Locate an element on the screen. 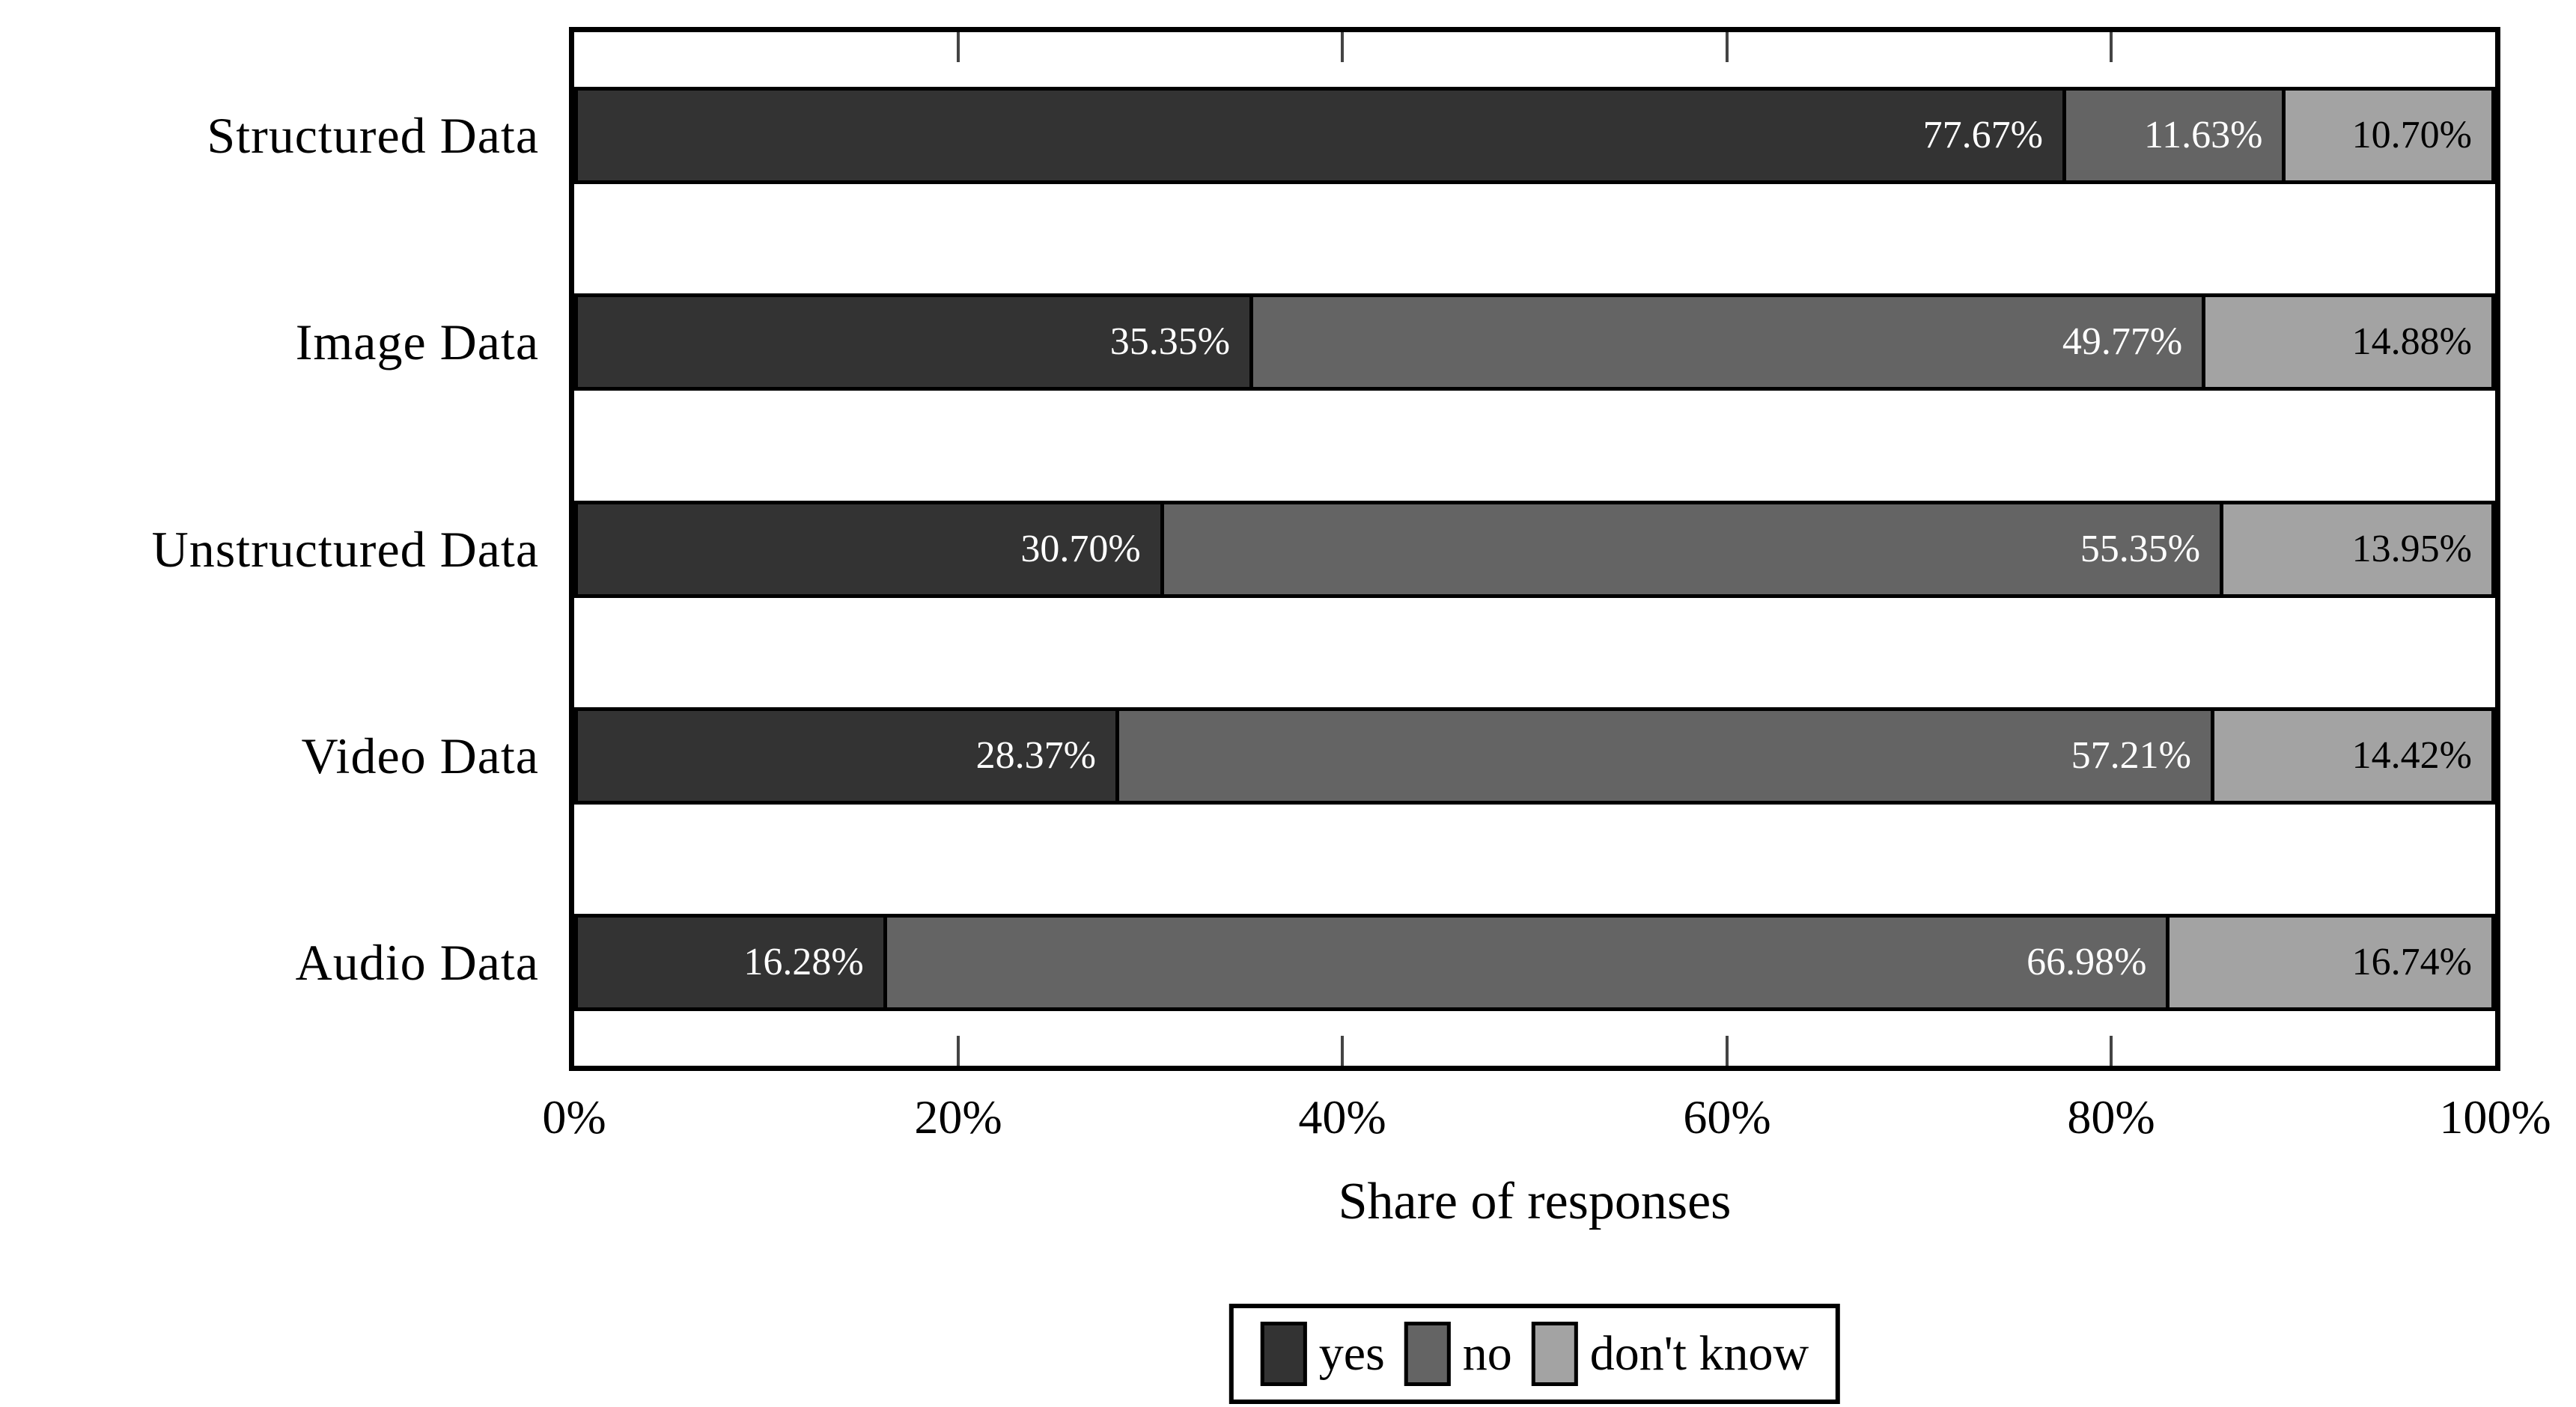 The width and height of the screenshot is (2576, 1407). legend-item-yes: yes is located at coordinates (1332, 1354).